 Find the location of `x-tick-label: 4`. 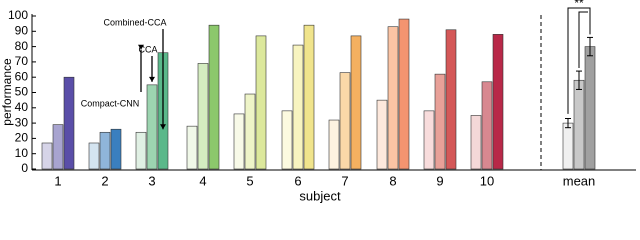

x-tick-label: 4 is located at coordinates (202, 180).